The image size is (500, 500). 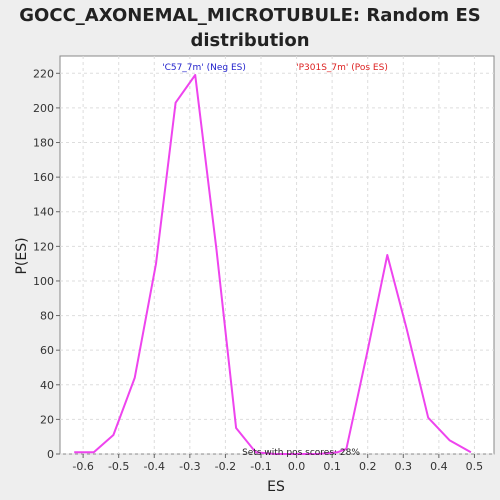 I want to click on y-tick-label: 140, so click(x=43, y=212).